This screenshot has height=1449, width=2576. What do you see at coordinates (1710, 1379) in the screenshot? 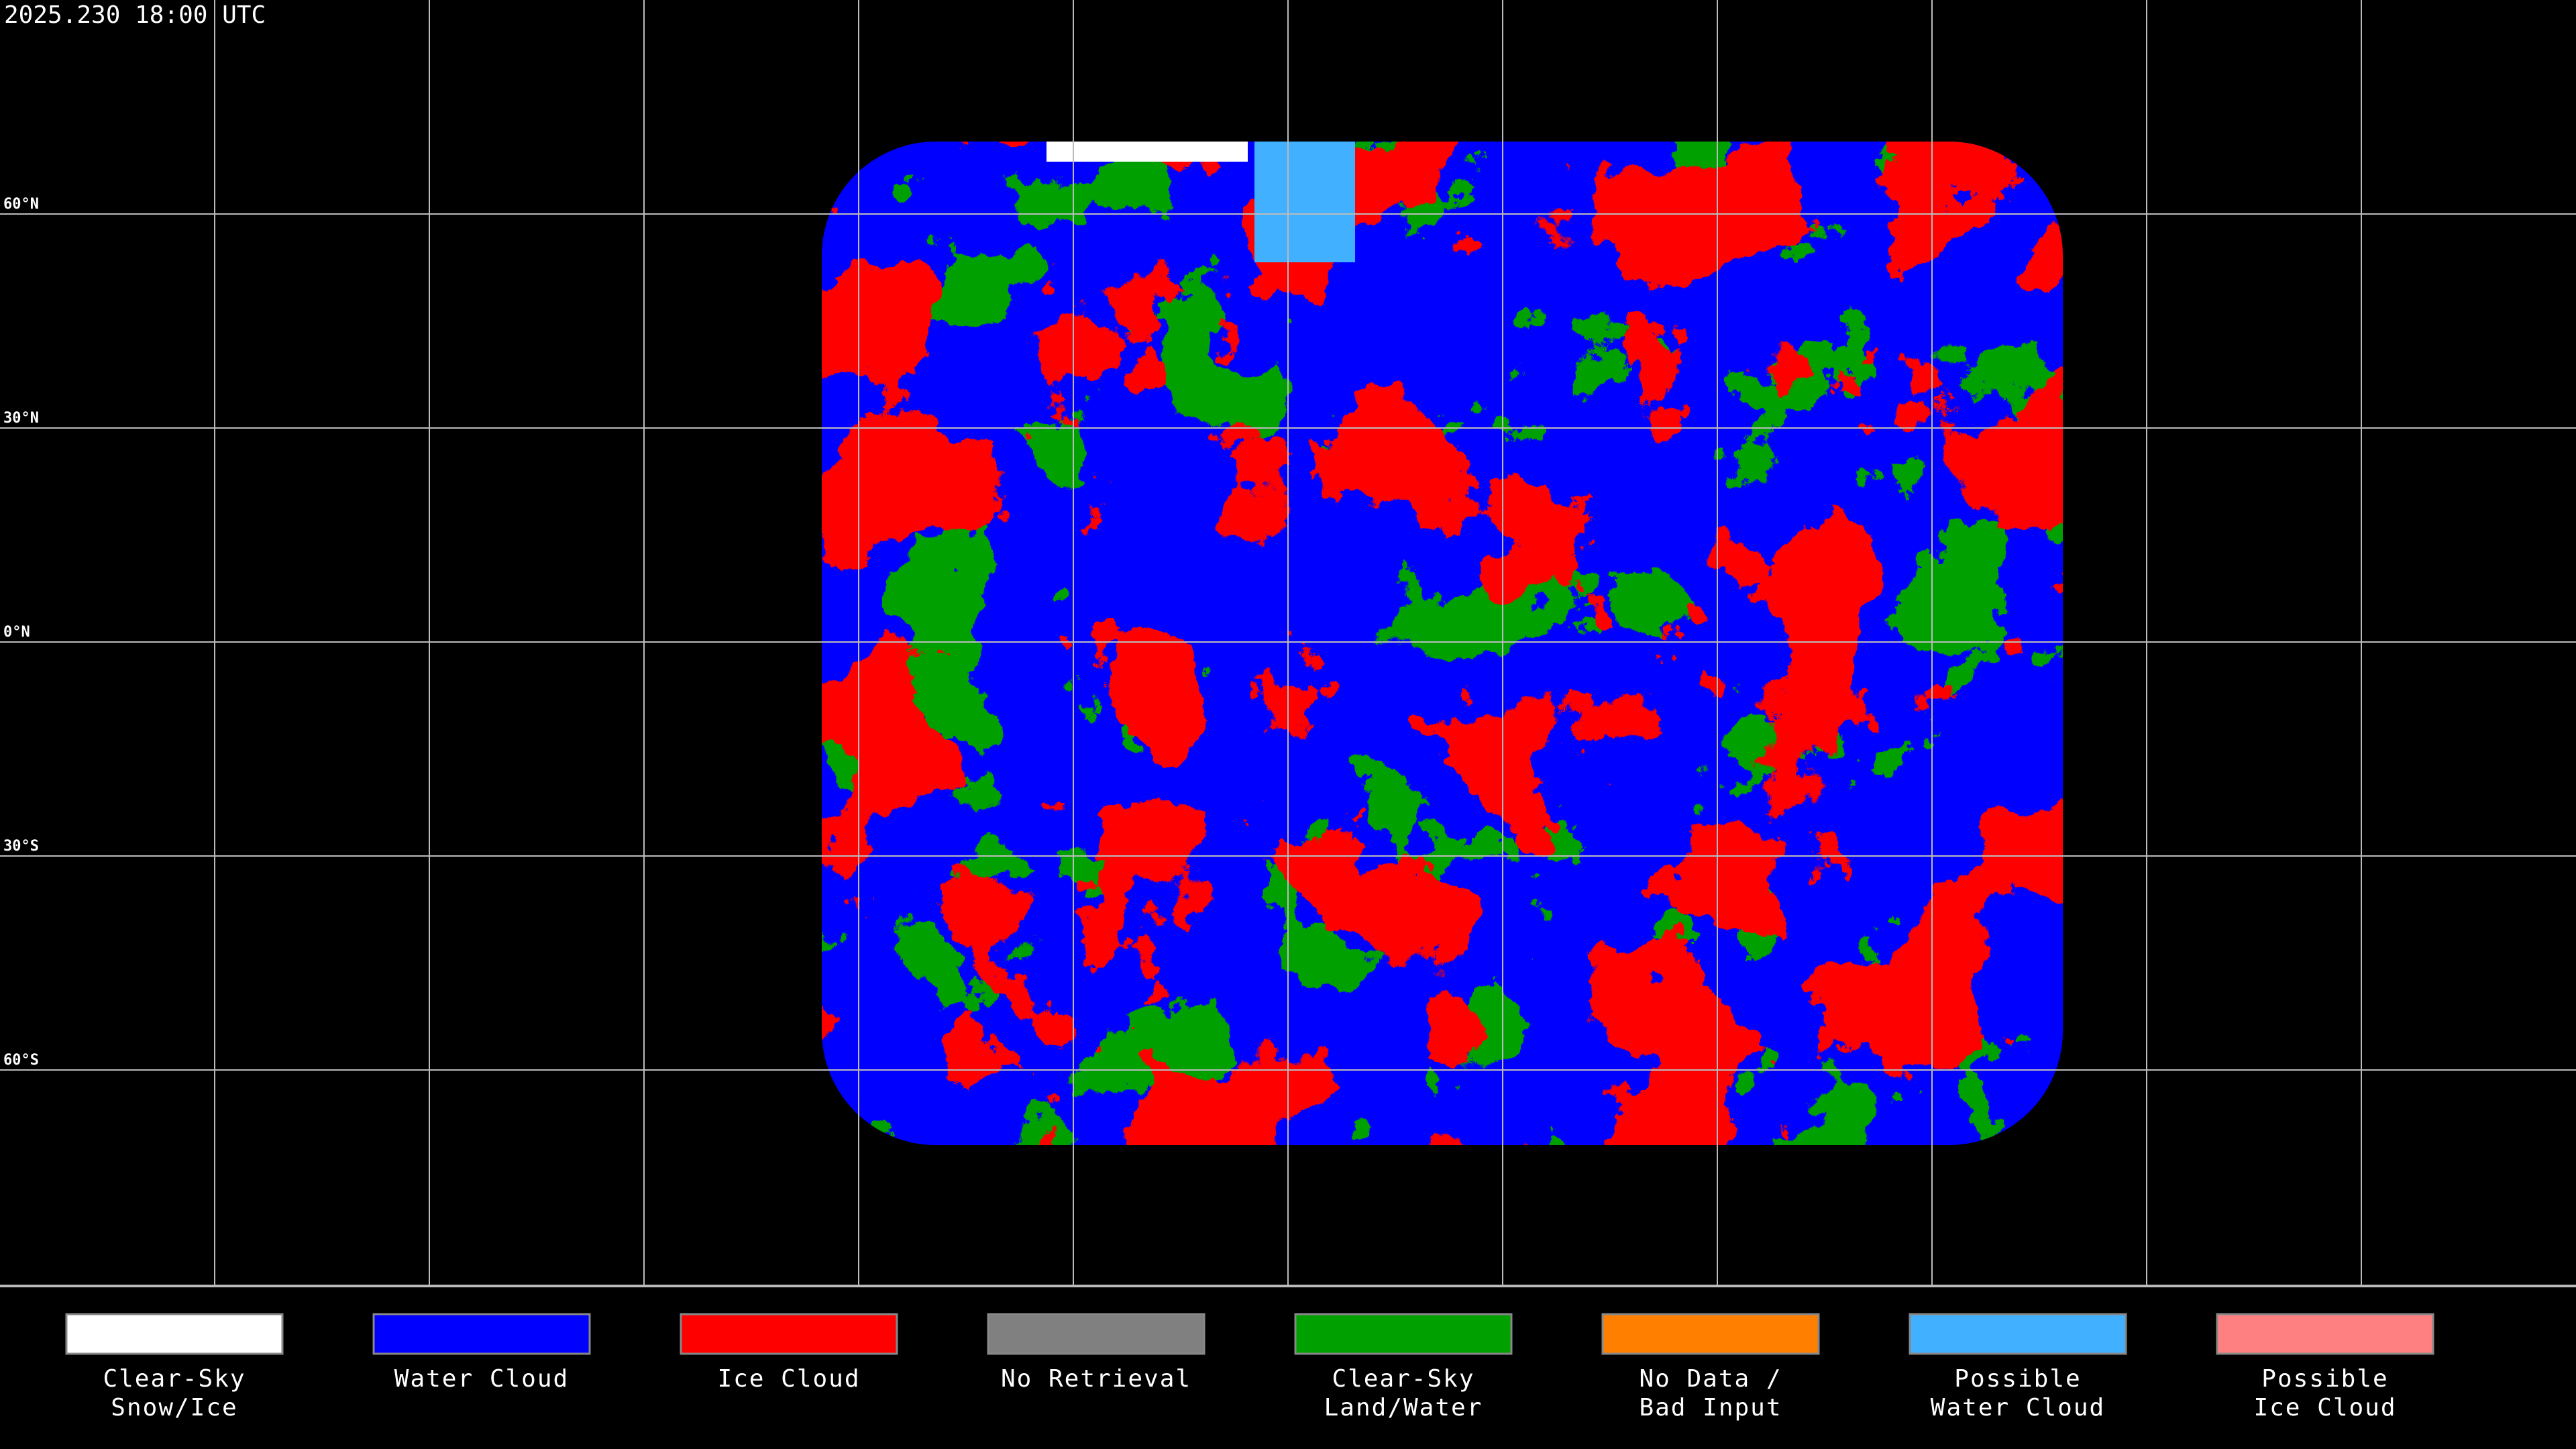
I see `legend-label: No Data /` at bounding box center [1710, 1379].